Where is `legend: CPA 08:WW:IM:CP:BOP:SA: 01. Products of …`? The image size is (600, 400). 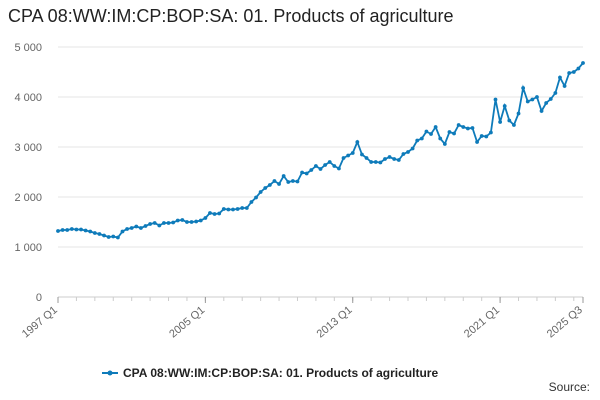
legend: CPA 08:WW:IM:CP:BOP:SA: 01. Products of … is located at coordinates (270, 373).